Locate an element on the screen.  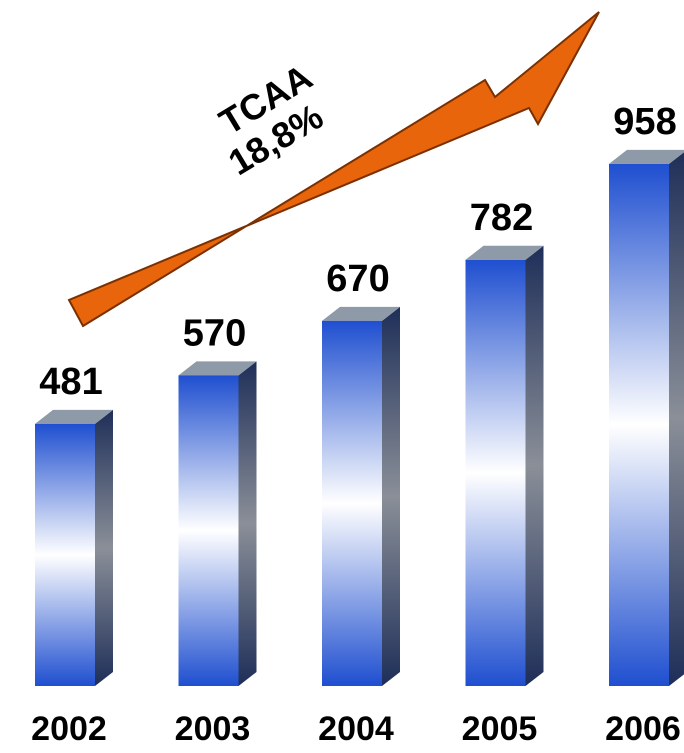
category-label: 2006 is located at coordinates (643, 729).